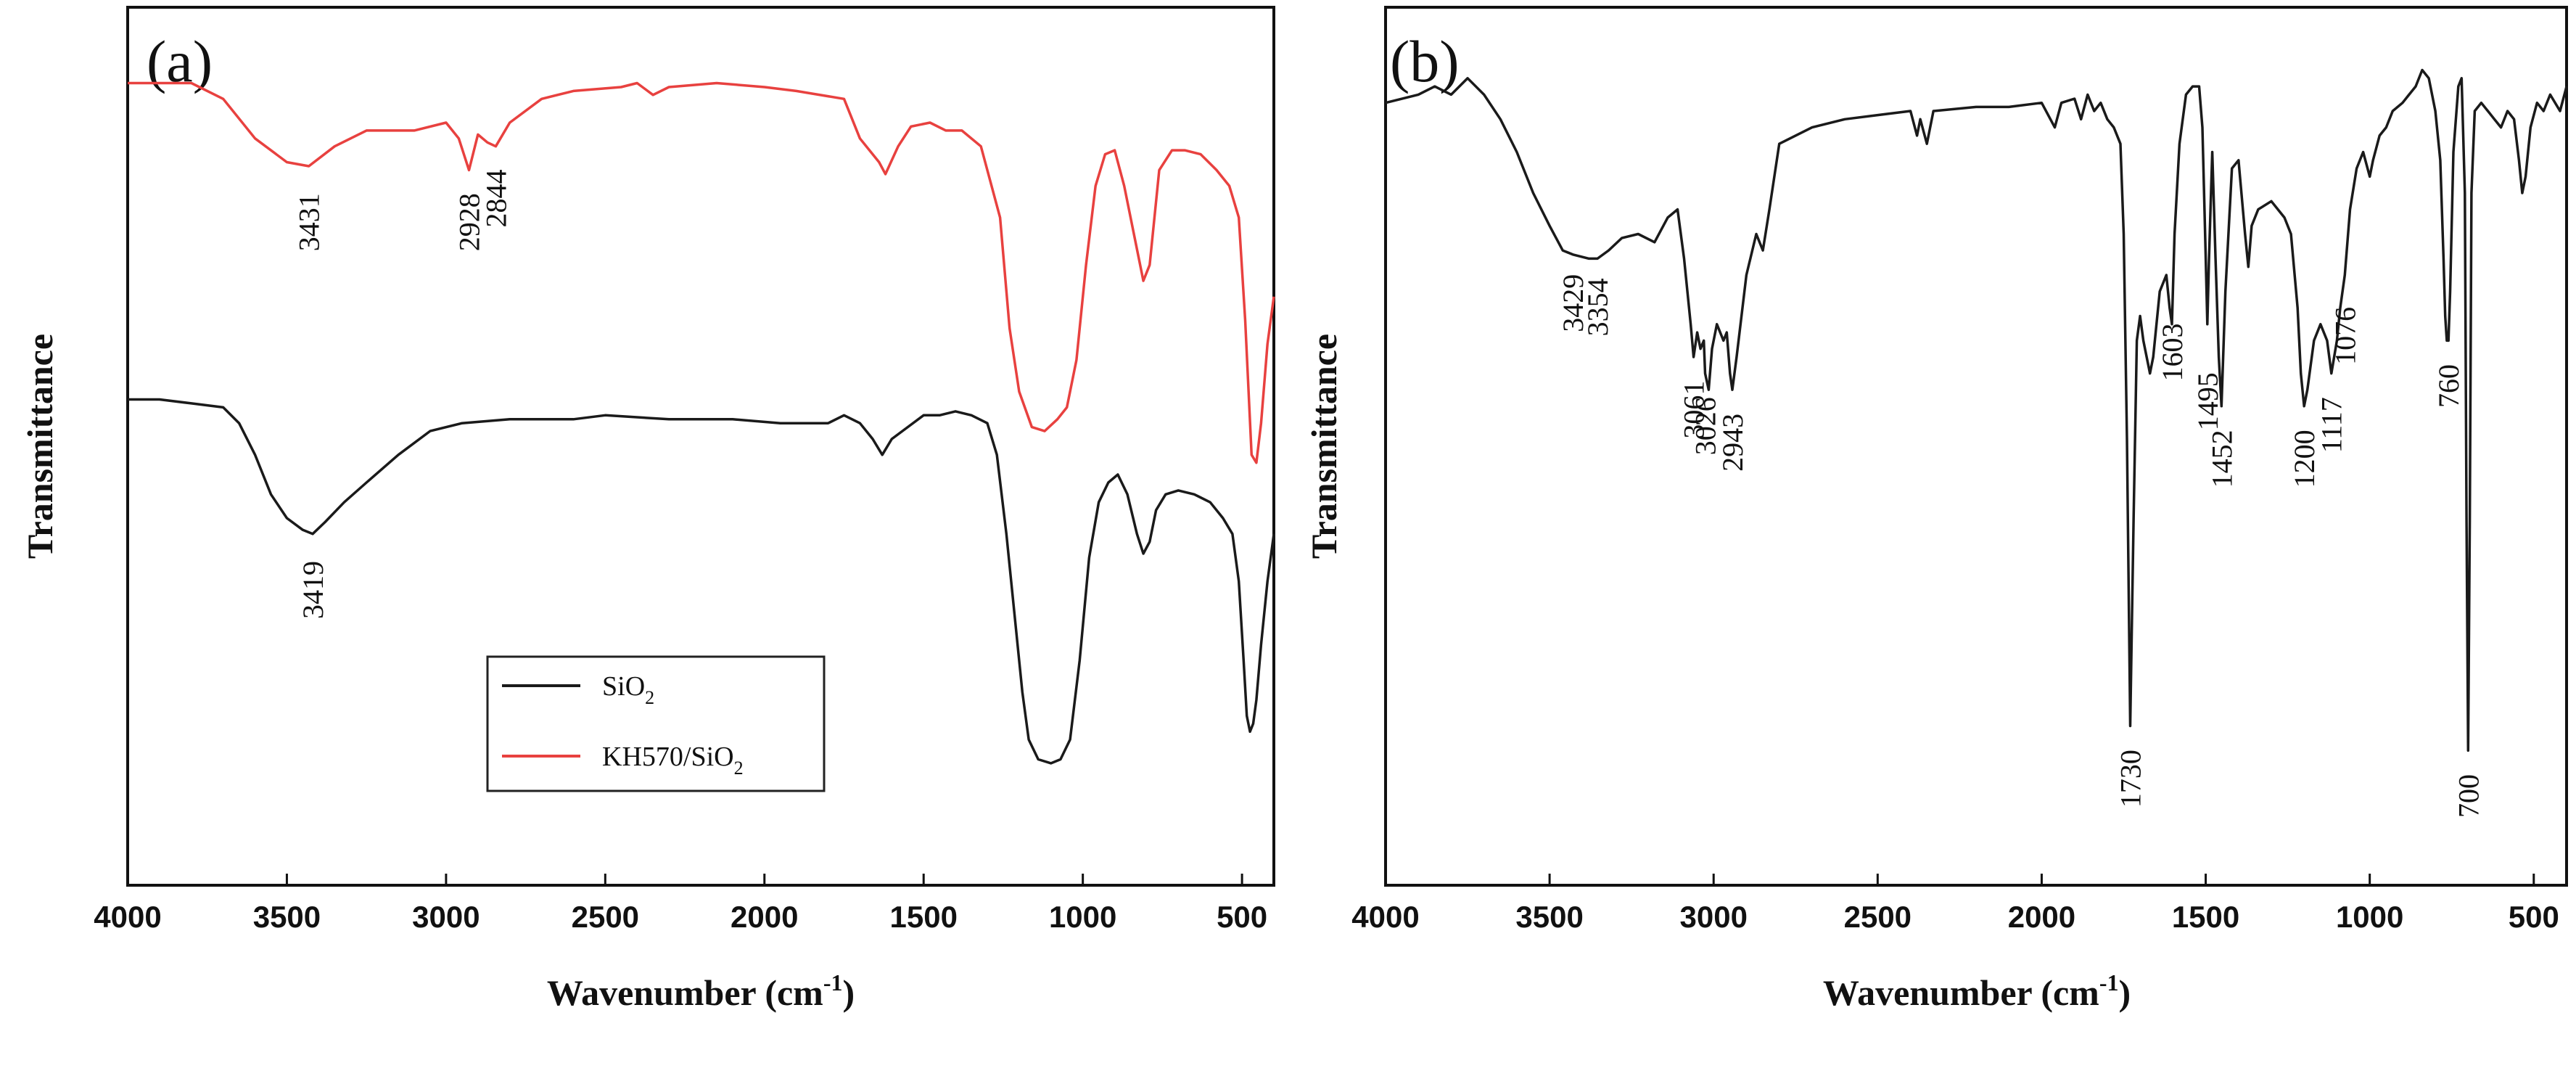 The width and height of the screenshot is (2576, 1071). What do you see at coordinates (1597, 307) in the screenshot?
I see `peak-label: 3354` at bounding box center [1597, 307].